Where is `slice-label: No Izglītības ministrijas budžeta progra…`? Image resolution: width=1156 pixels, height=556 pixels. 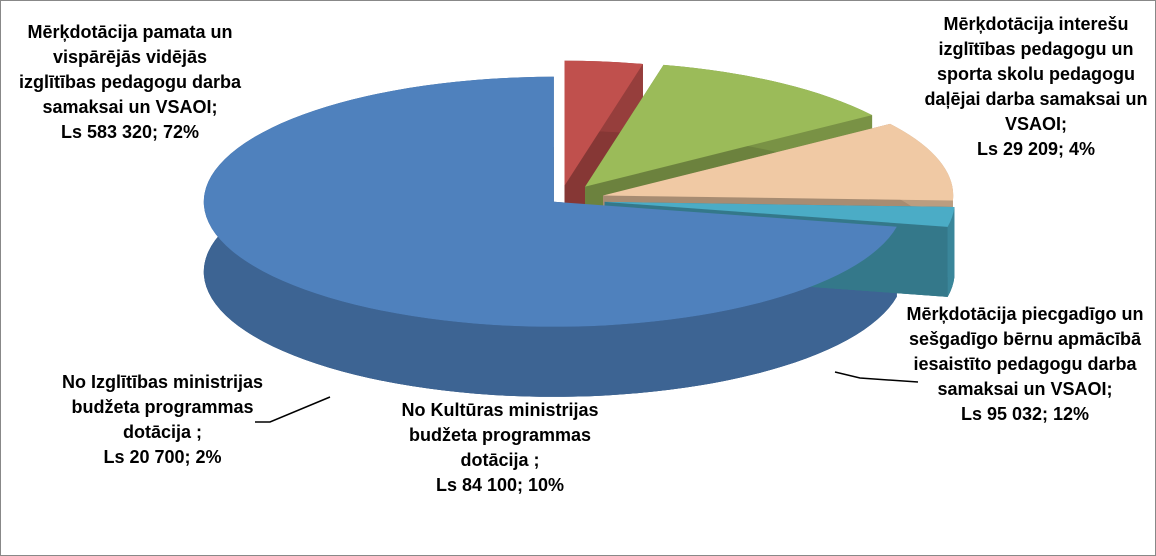 slice-label: No Izglītības ministrijas budžeta progra… is located at coordinates (162, 420).